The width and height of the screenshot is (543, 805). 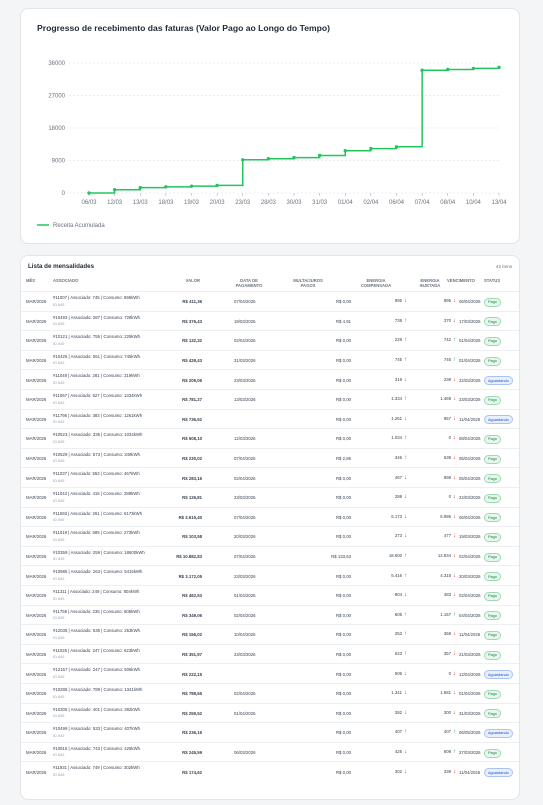 What do you see at coordinates (401, 772) in the screenshot?
I see `cell-energy-compensated: 302 ↓` at bounding box center [401, 772].